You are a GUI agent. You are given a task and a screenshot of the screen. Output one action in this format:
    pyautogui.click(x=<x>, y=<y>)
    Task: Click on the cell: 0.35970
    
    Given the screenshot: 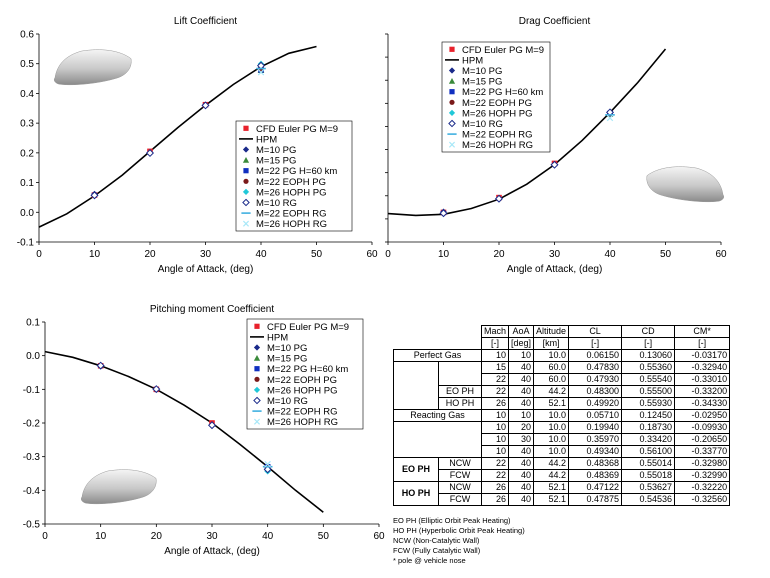 What is the action you would take?
    pyautogui.click(x=595, y=439)
    